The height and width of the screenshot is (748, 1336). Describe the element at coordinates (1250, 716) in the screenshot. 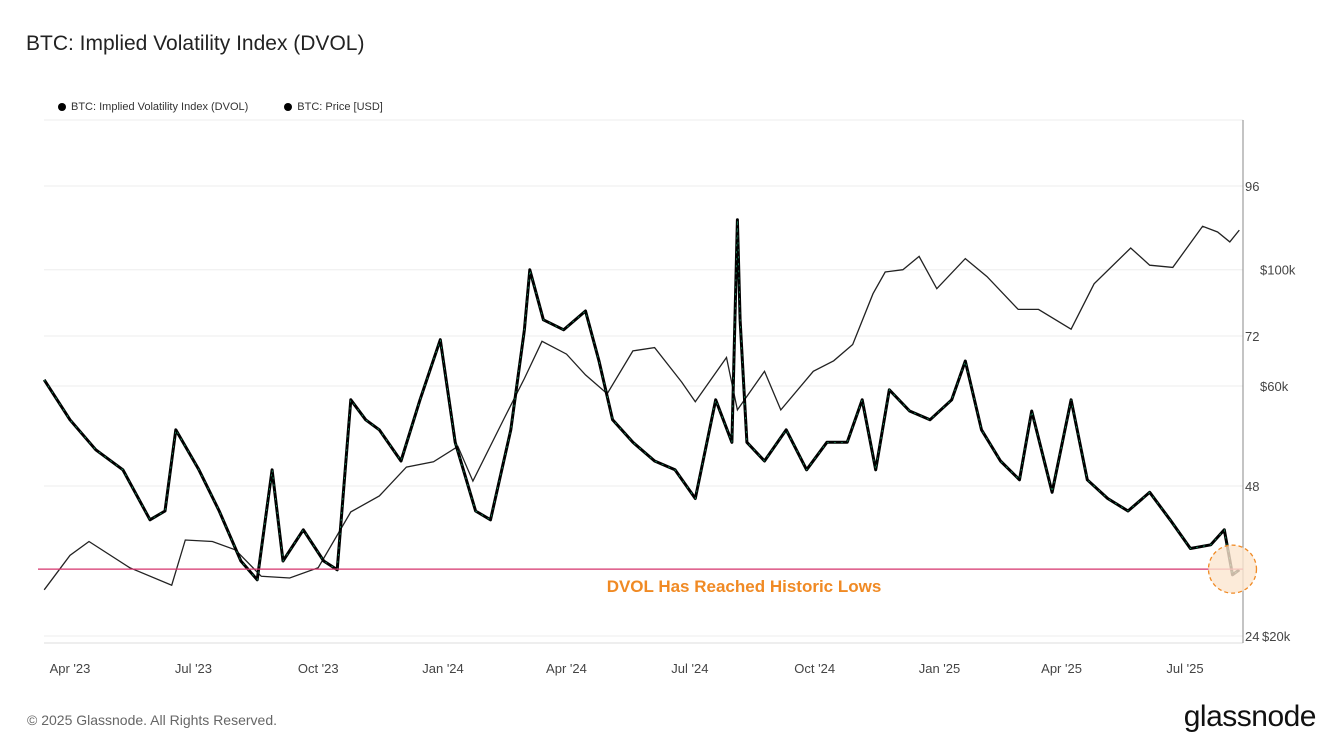

I see `glassnode-logo: glassnode` at that location.